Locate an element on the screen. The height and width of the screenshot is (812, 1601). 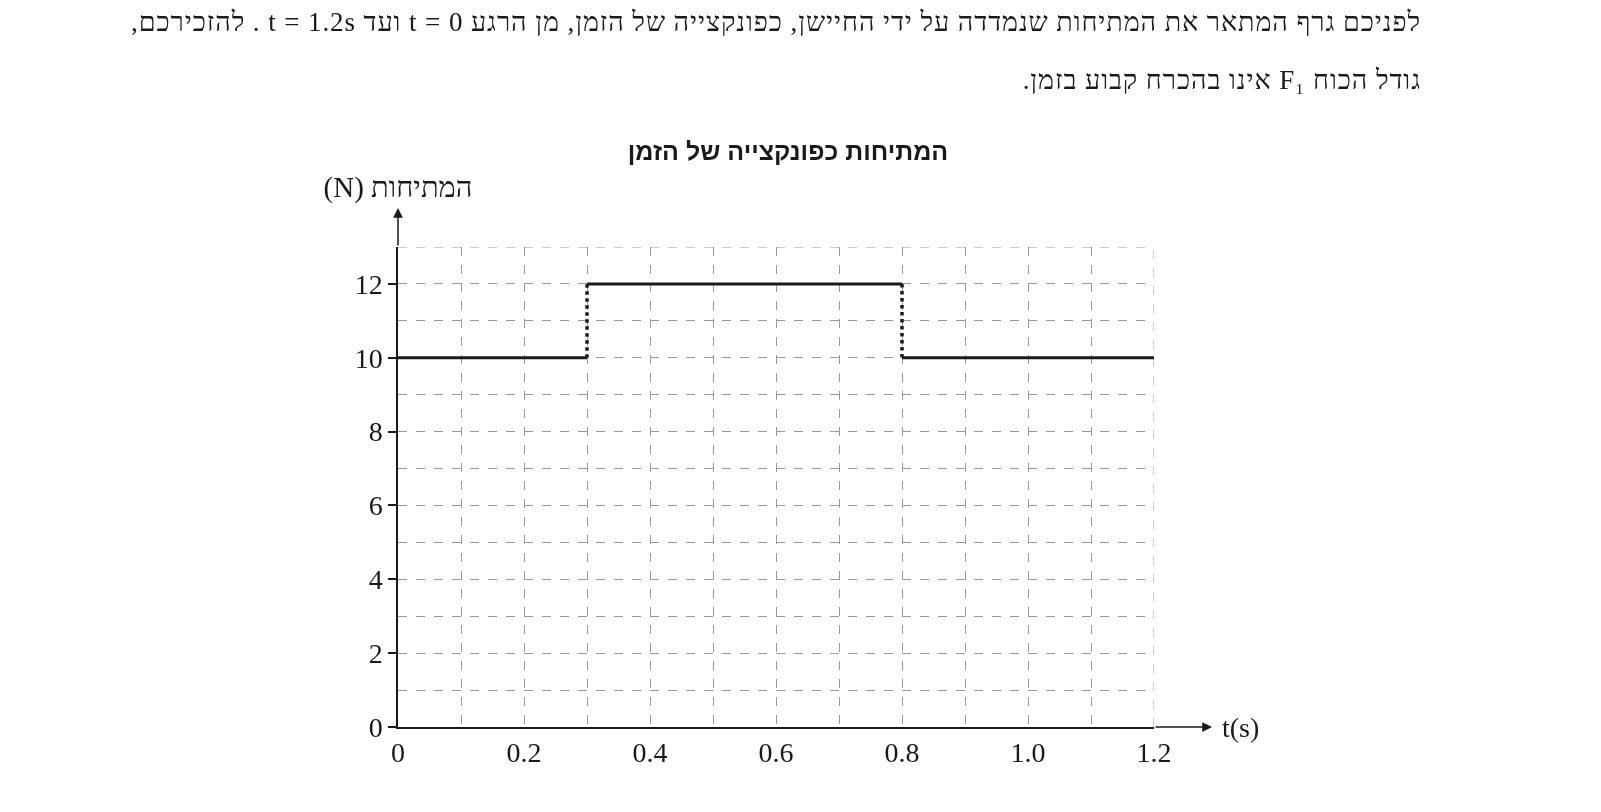
text: לפניכם גרף המתאר את המתיחות שנמדדה על ידי החיישן, כפונקצייה של הזמן, מן הרגע t = 0 ועד t = 1.2s . להזכירכם, is located at coordinates (776, 22).